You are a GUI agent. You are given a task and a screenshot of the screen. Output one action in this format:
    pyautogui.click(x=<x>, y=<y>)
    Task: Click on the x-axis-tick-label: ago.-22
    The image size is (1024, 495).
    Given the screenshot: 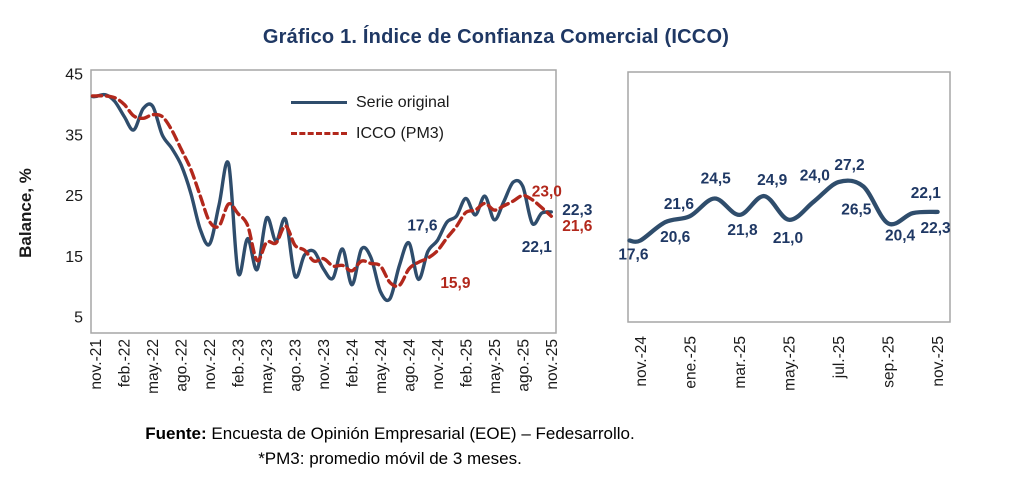 What is the action you would take?
    pyautogui.click(x=182, y=365)
    